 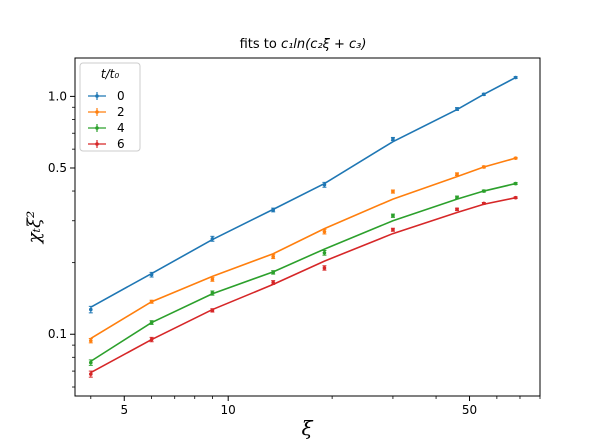 I want to click on legend: t/t₀ 0 2 4 6, so click(x=110, y=107).